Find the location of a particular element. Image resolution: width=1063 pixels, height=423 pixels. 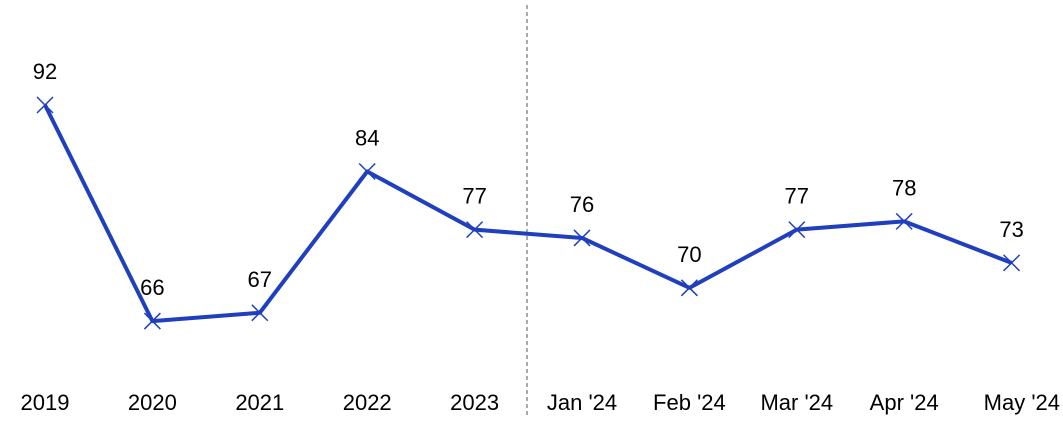

x-tick-label: 2021 is located at coordinates (259, 402).